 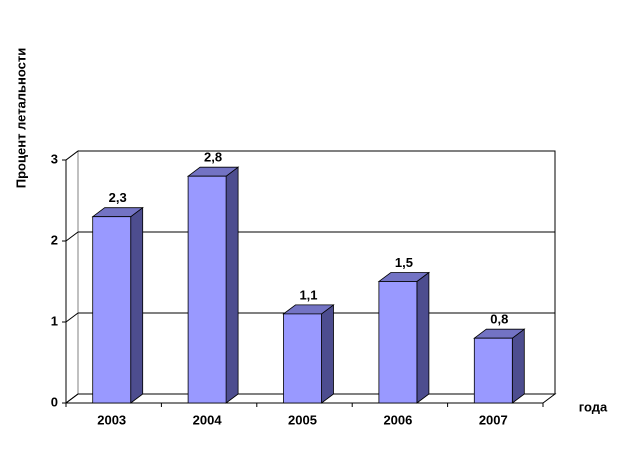 I want to click on value-label: 0,8, so click(x=499, y=319).